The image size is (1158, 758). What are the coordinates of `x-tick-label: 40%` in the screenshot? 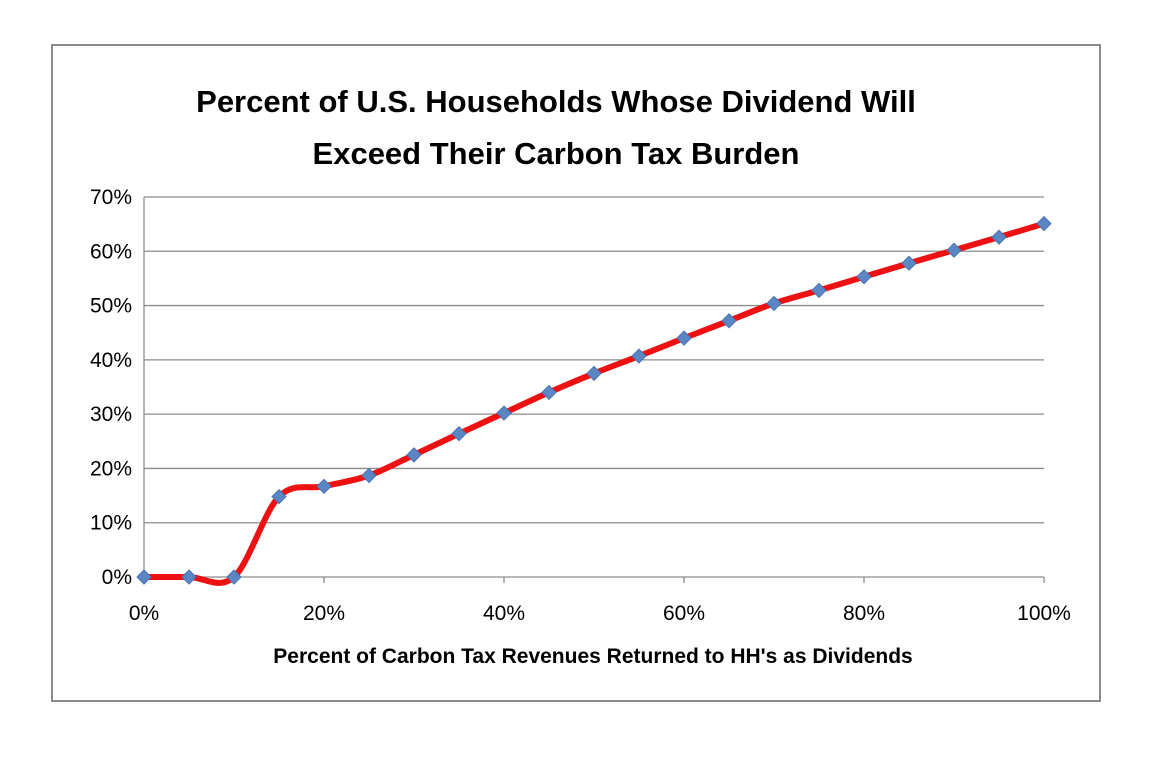 It's located at (504, 613).